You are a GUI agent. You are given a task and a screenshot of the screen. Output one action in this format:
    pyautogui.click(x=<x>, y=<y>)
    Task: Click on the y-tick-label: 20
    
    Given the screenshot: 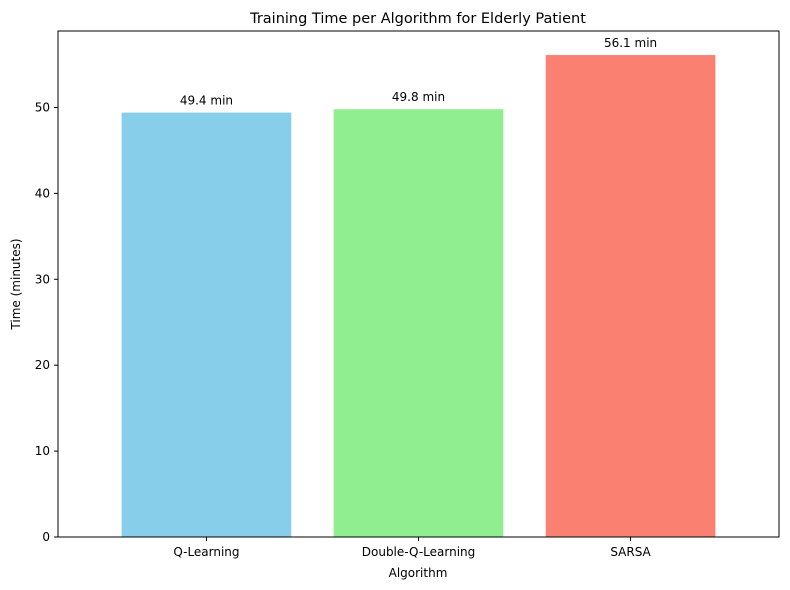 What is the action you would take?
    pyautogui.click(x=42, y=365)
    